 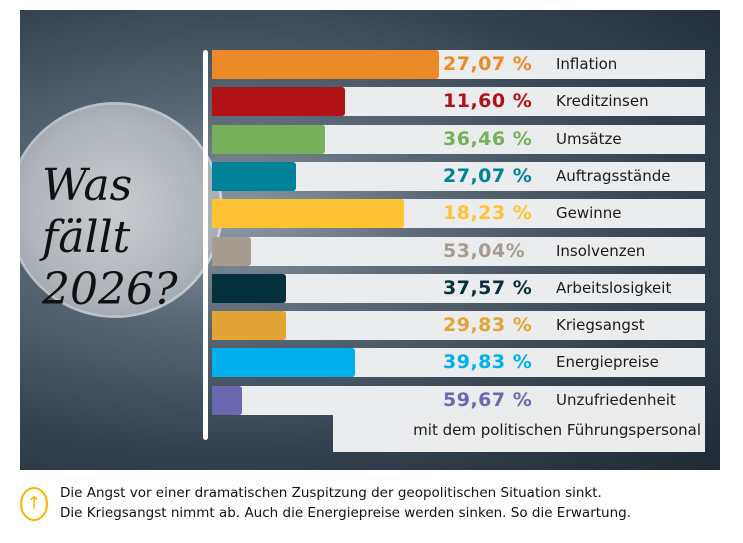 I want to click on category-label: Arbeitslosigkeit, so click(x=614, y=287).